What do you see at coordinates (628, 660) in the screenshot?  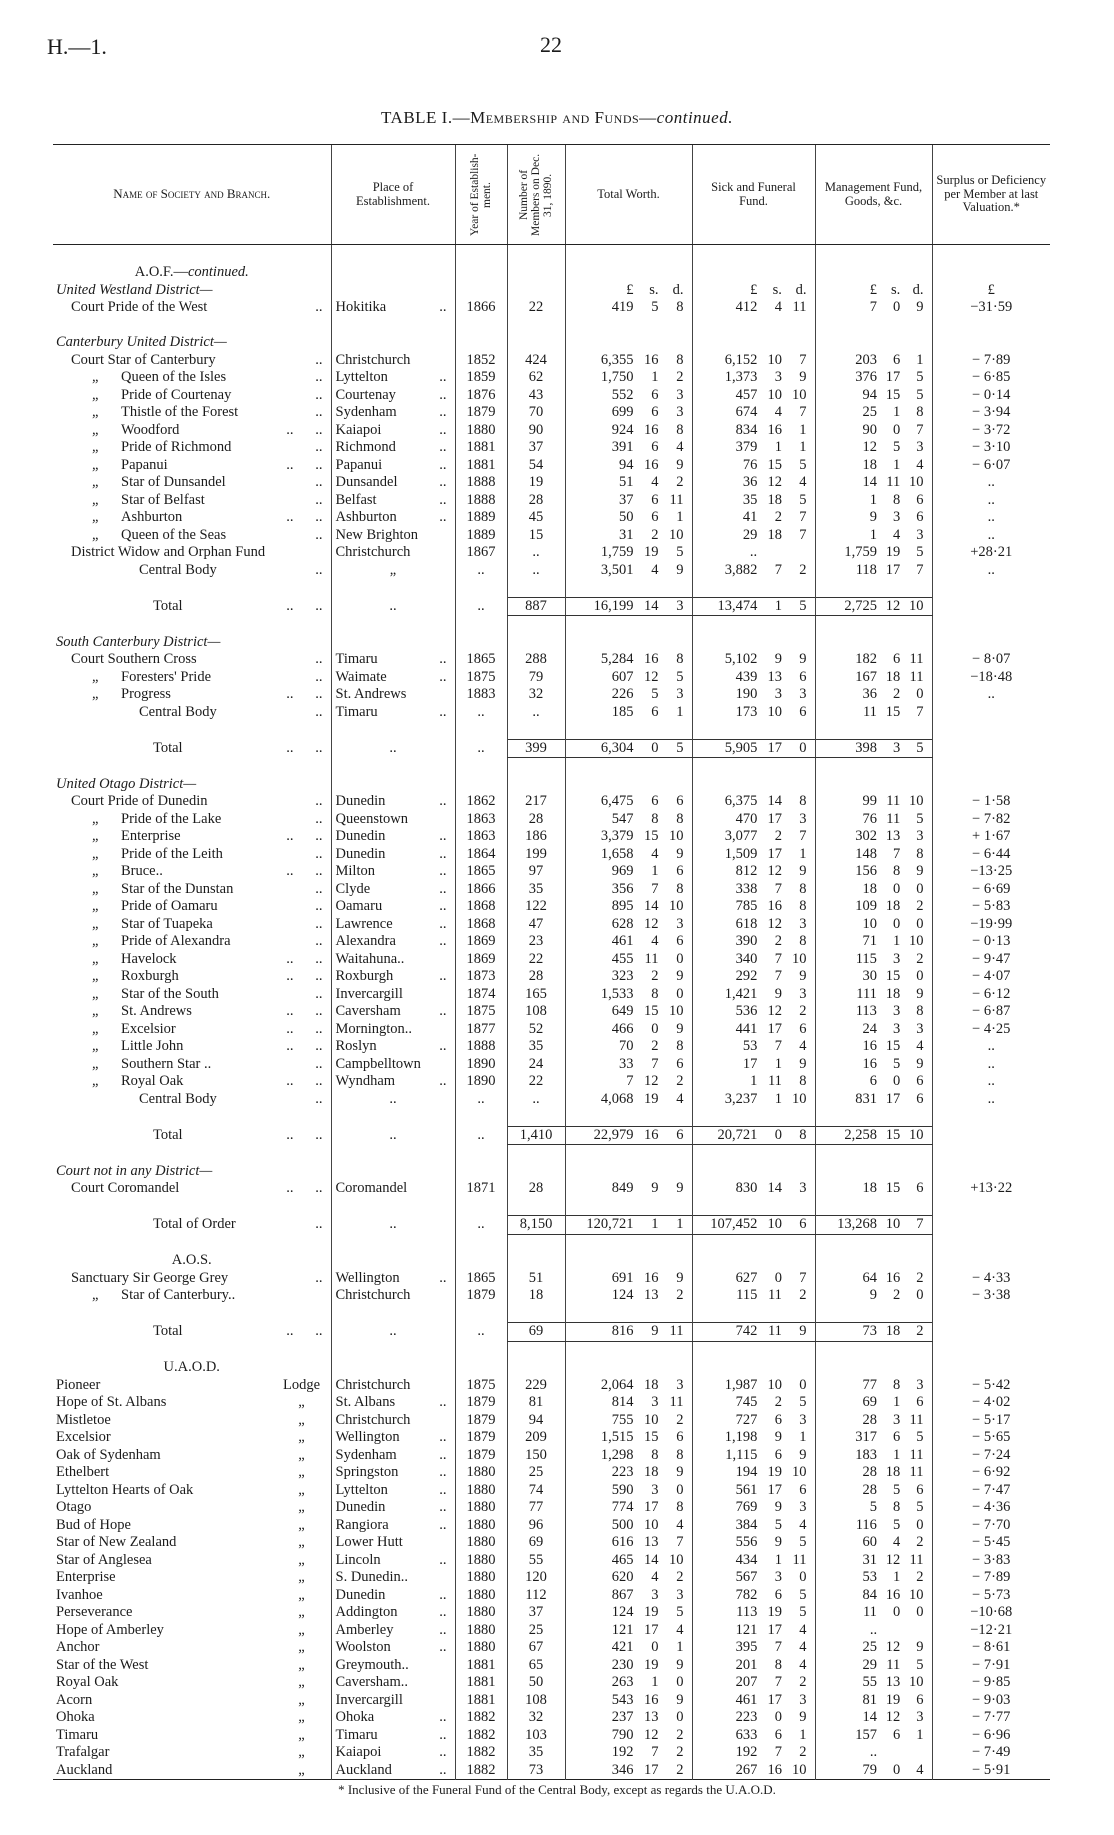 I see `total-worth-cell: 5,284 16 8` at bounding box center [628, 660].